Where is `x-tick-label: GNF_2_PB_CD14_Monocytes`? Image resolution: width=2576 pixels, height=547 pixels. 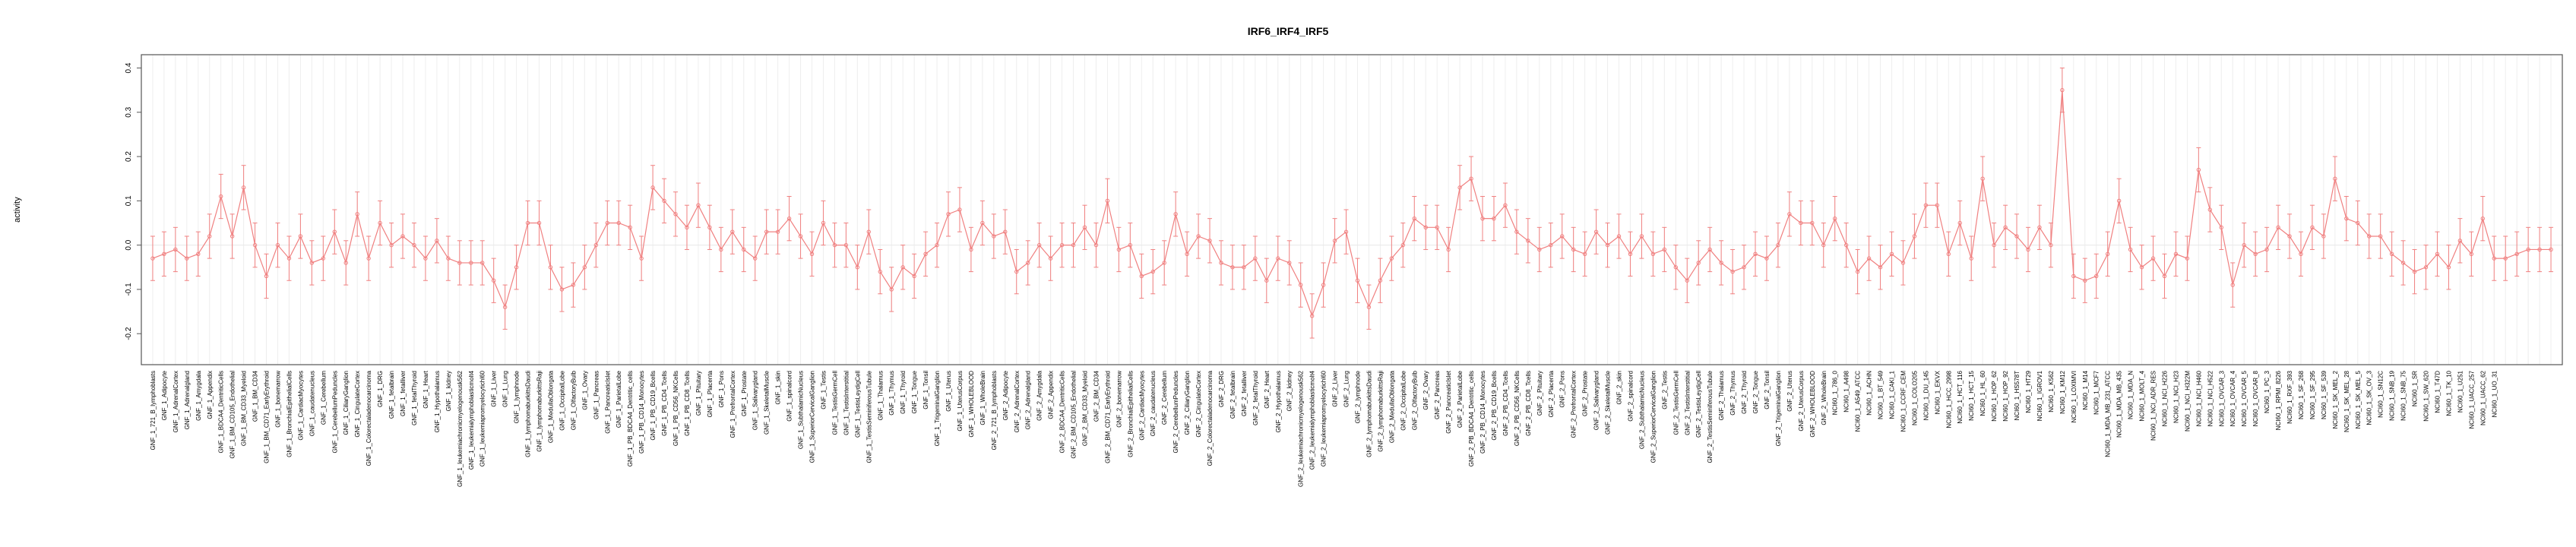 x-tick-label: GNF_2_PB_CD14_Monocytes is located at coordinates (1482, 412).